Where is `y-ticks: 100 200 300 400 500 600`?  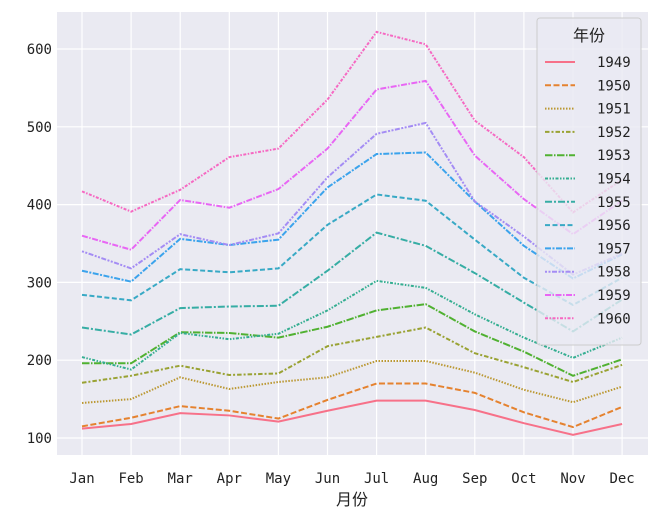 y-ticks: 100 200 300 400 500 600 is located at coordinates (39, 244).